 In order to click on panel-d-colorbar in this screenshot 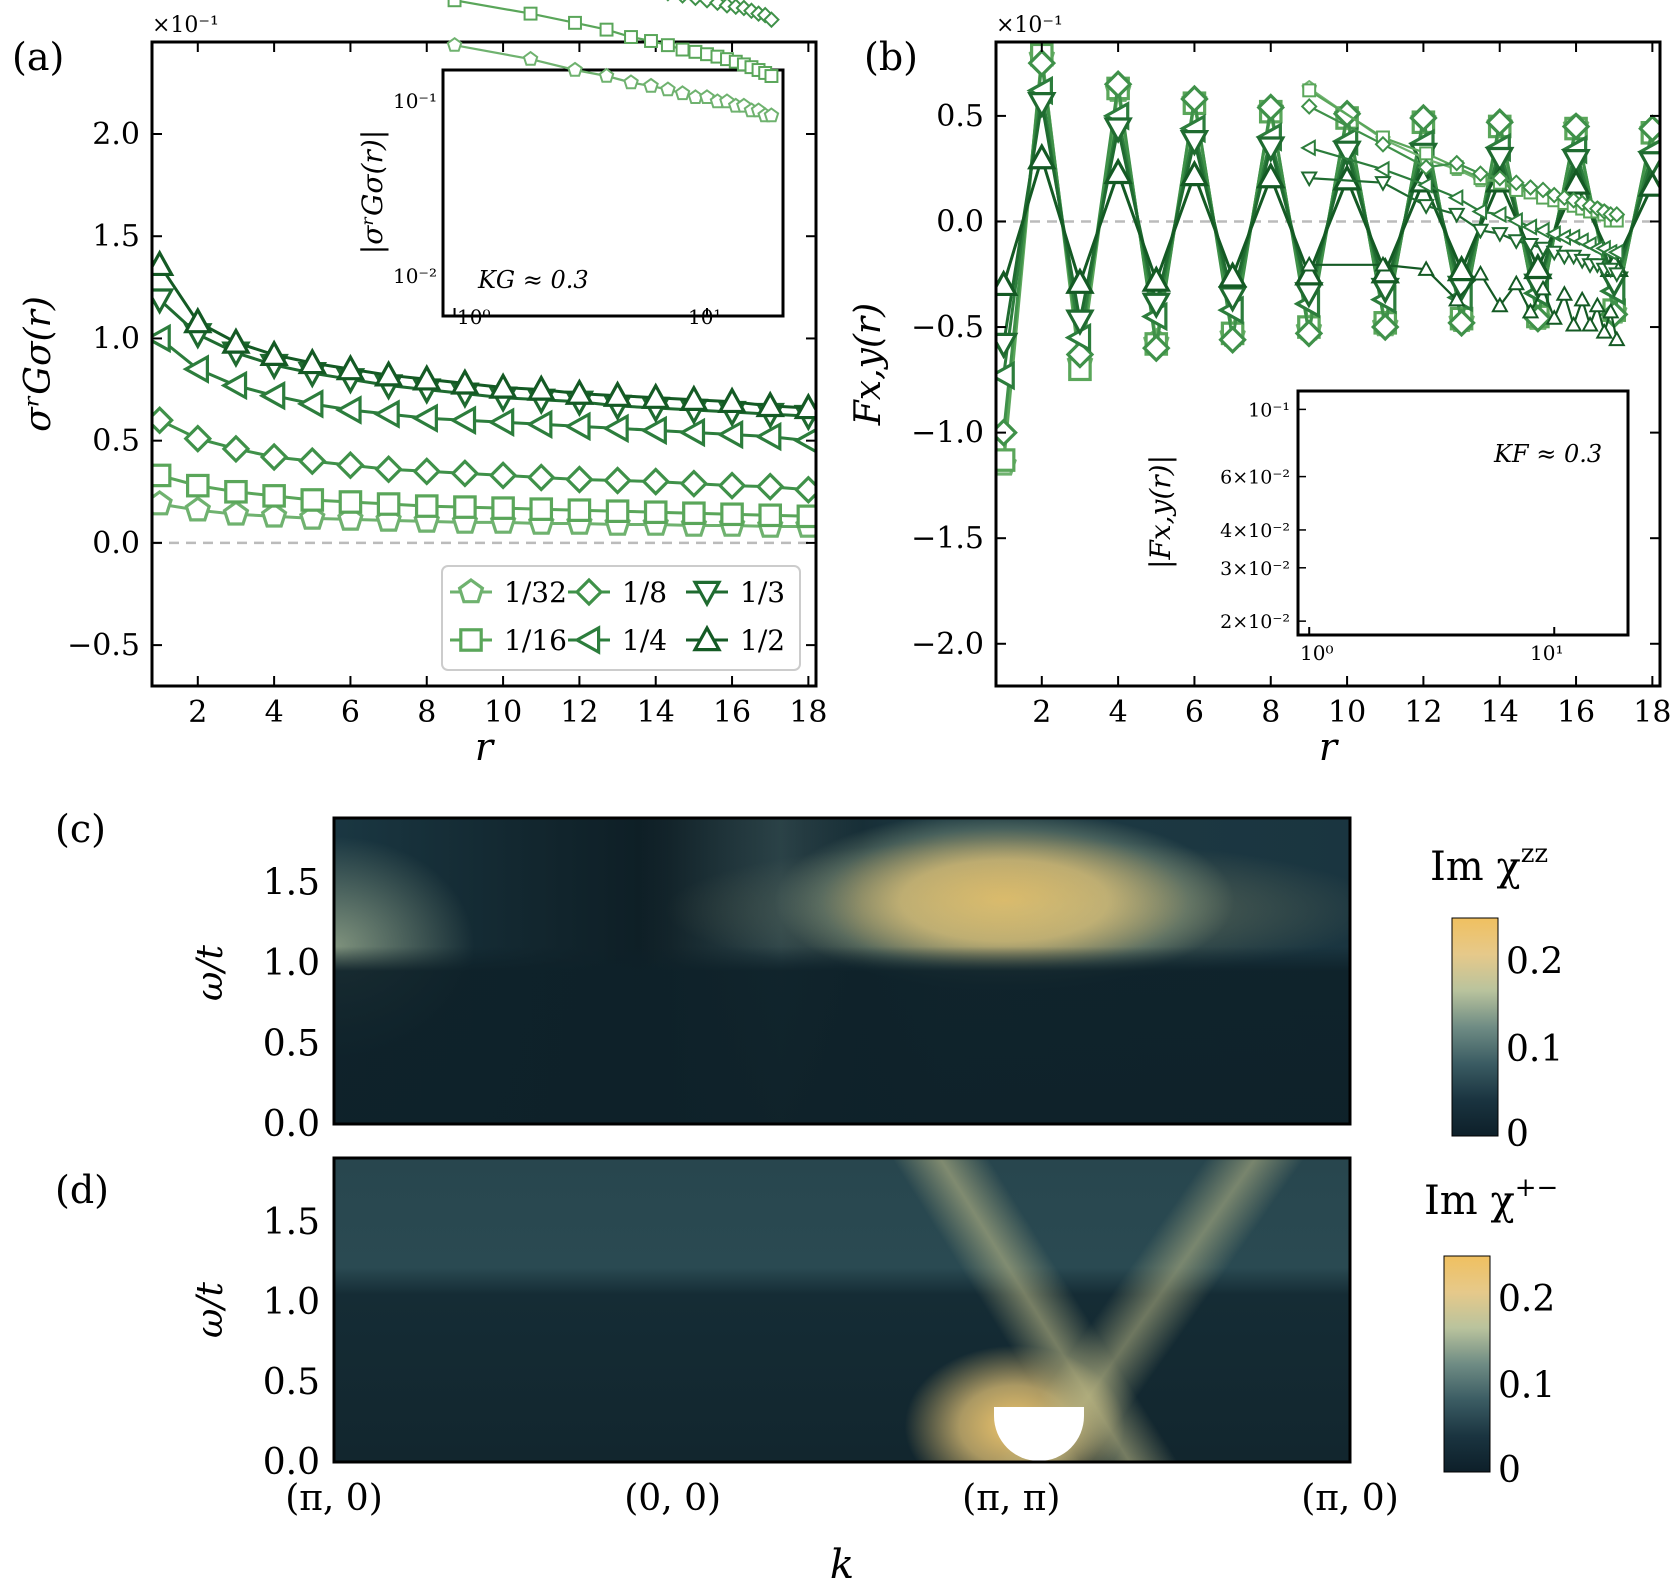, I will do `click(1467, 1364)`.